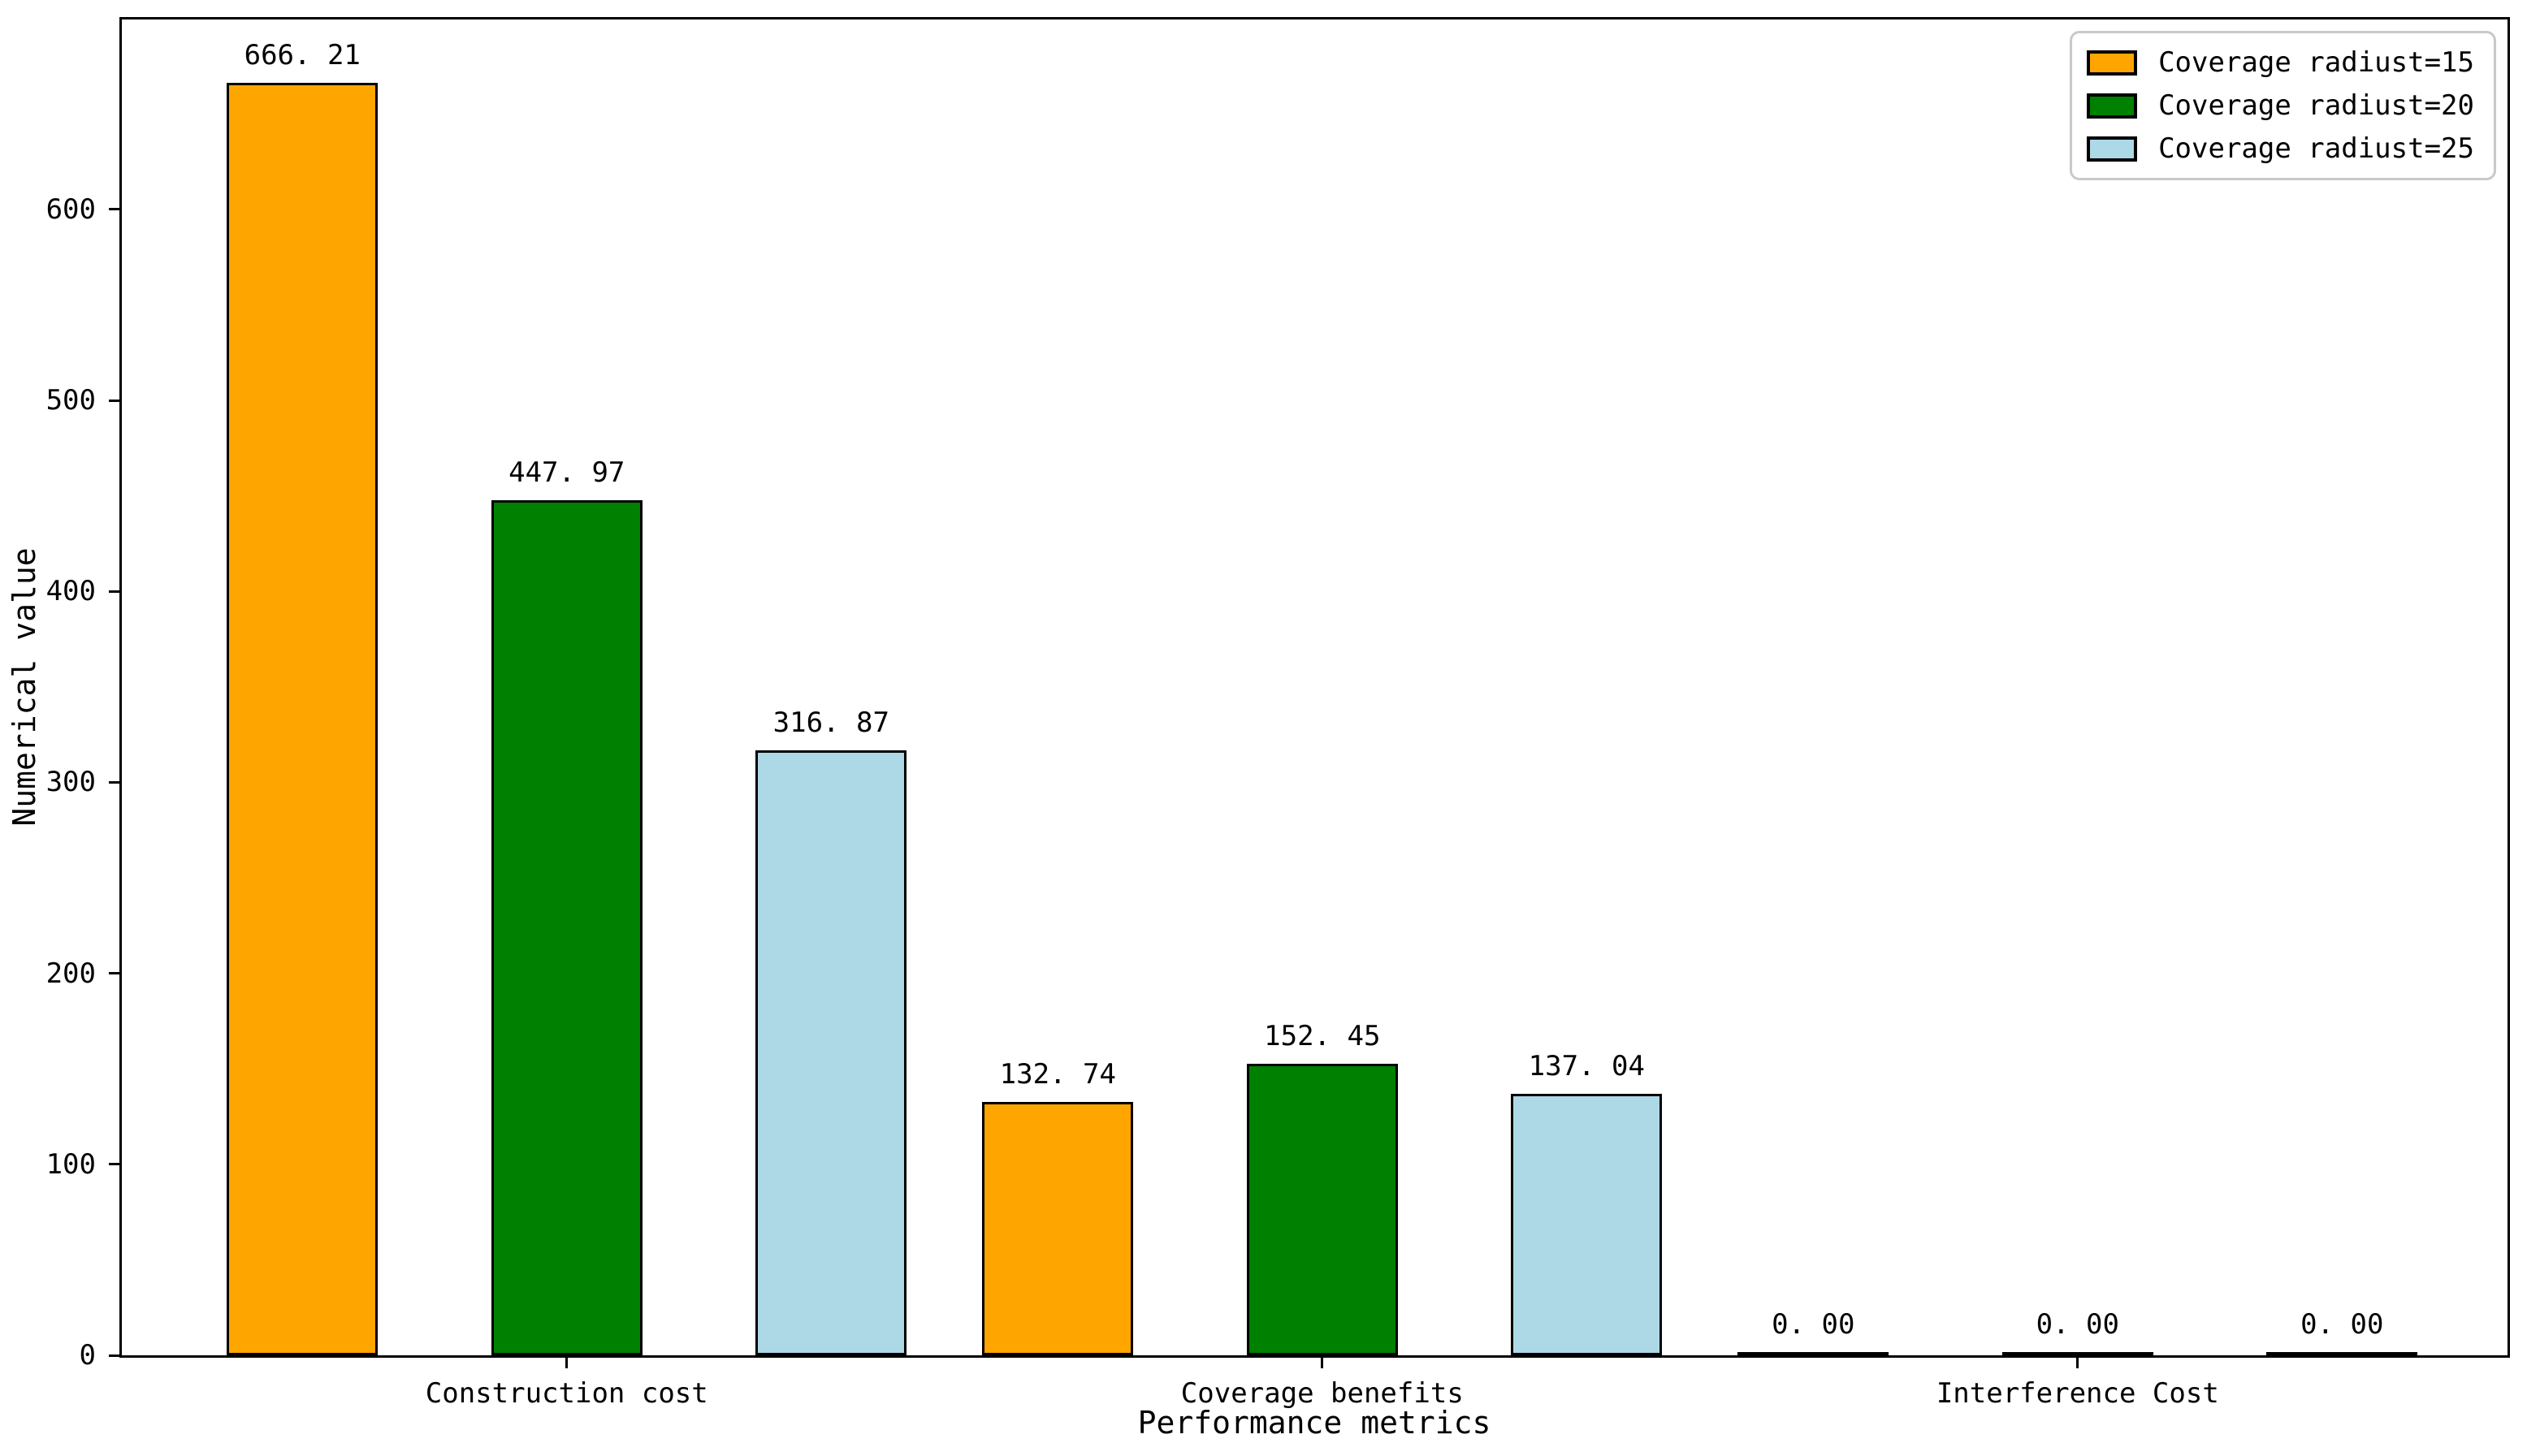  What do you see at coordinates (70, 1164) in the screenshot?
I see `y-tick-label: 100` at bounding box center [70, 1164].